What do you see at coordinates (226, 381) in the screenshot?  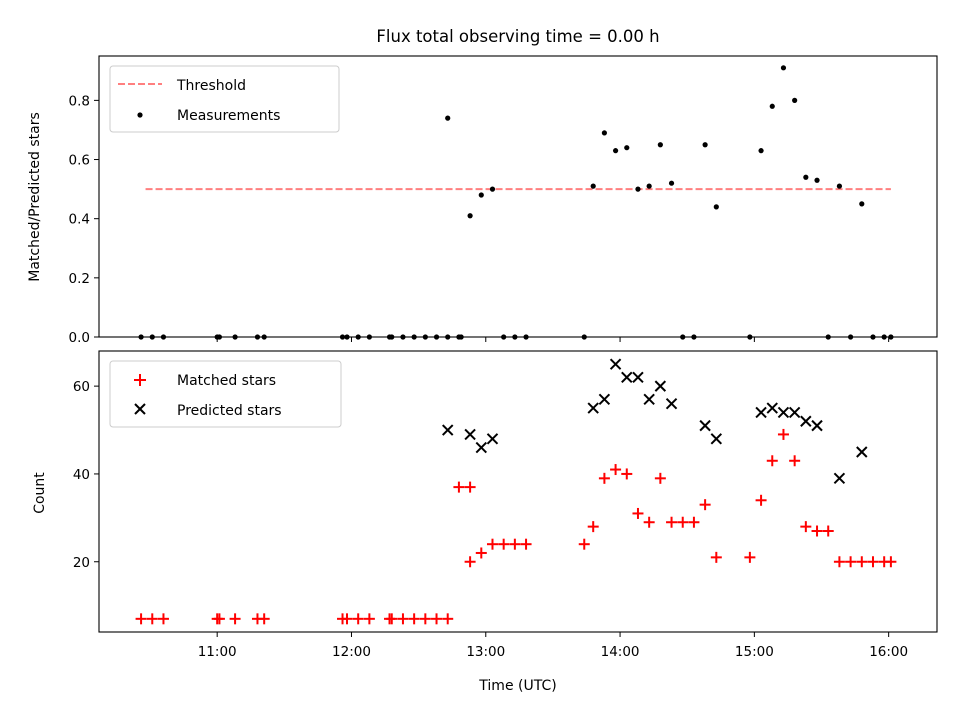 I see `matched-legend-label: Matched stars` at bounding box center [226, 381].